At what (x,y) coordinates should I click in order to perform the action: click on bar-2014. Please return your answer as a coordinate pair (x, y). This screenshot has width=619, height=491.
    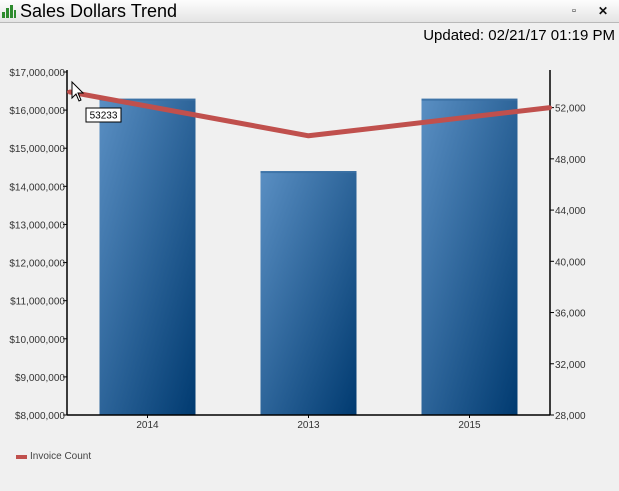
    Looking at the image, I should click on (147, 256).